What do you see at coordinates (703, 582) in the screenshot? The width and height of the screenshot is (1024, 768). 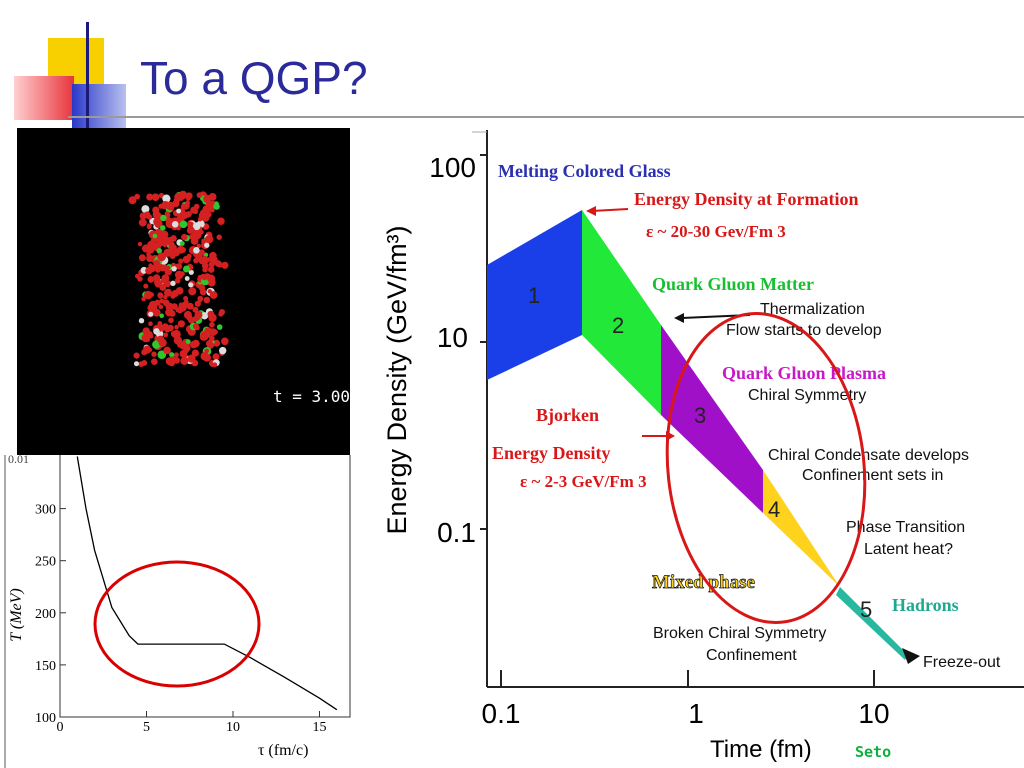 I see `label-mixed-phase: Mixed phase` at bounding box center [703, 582].